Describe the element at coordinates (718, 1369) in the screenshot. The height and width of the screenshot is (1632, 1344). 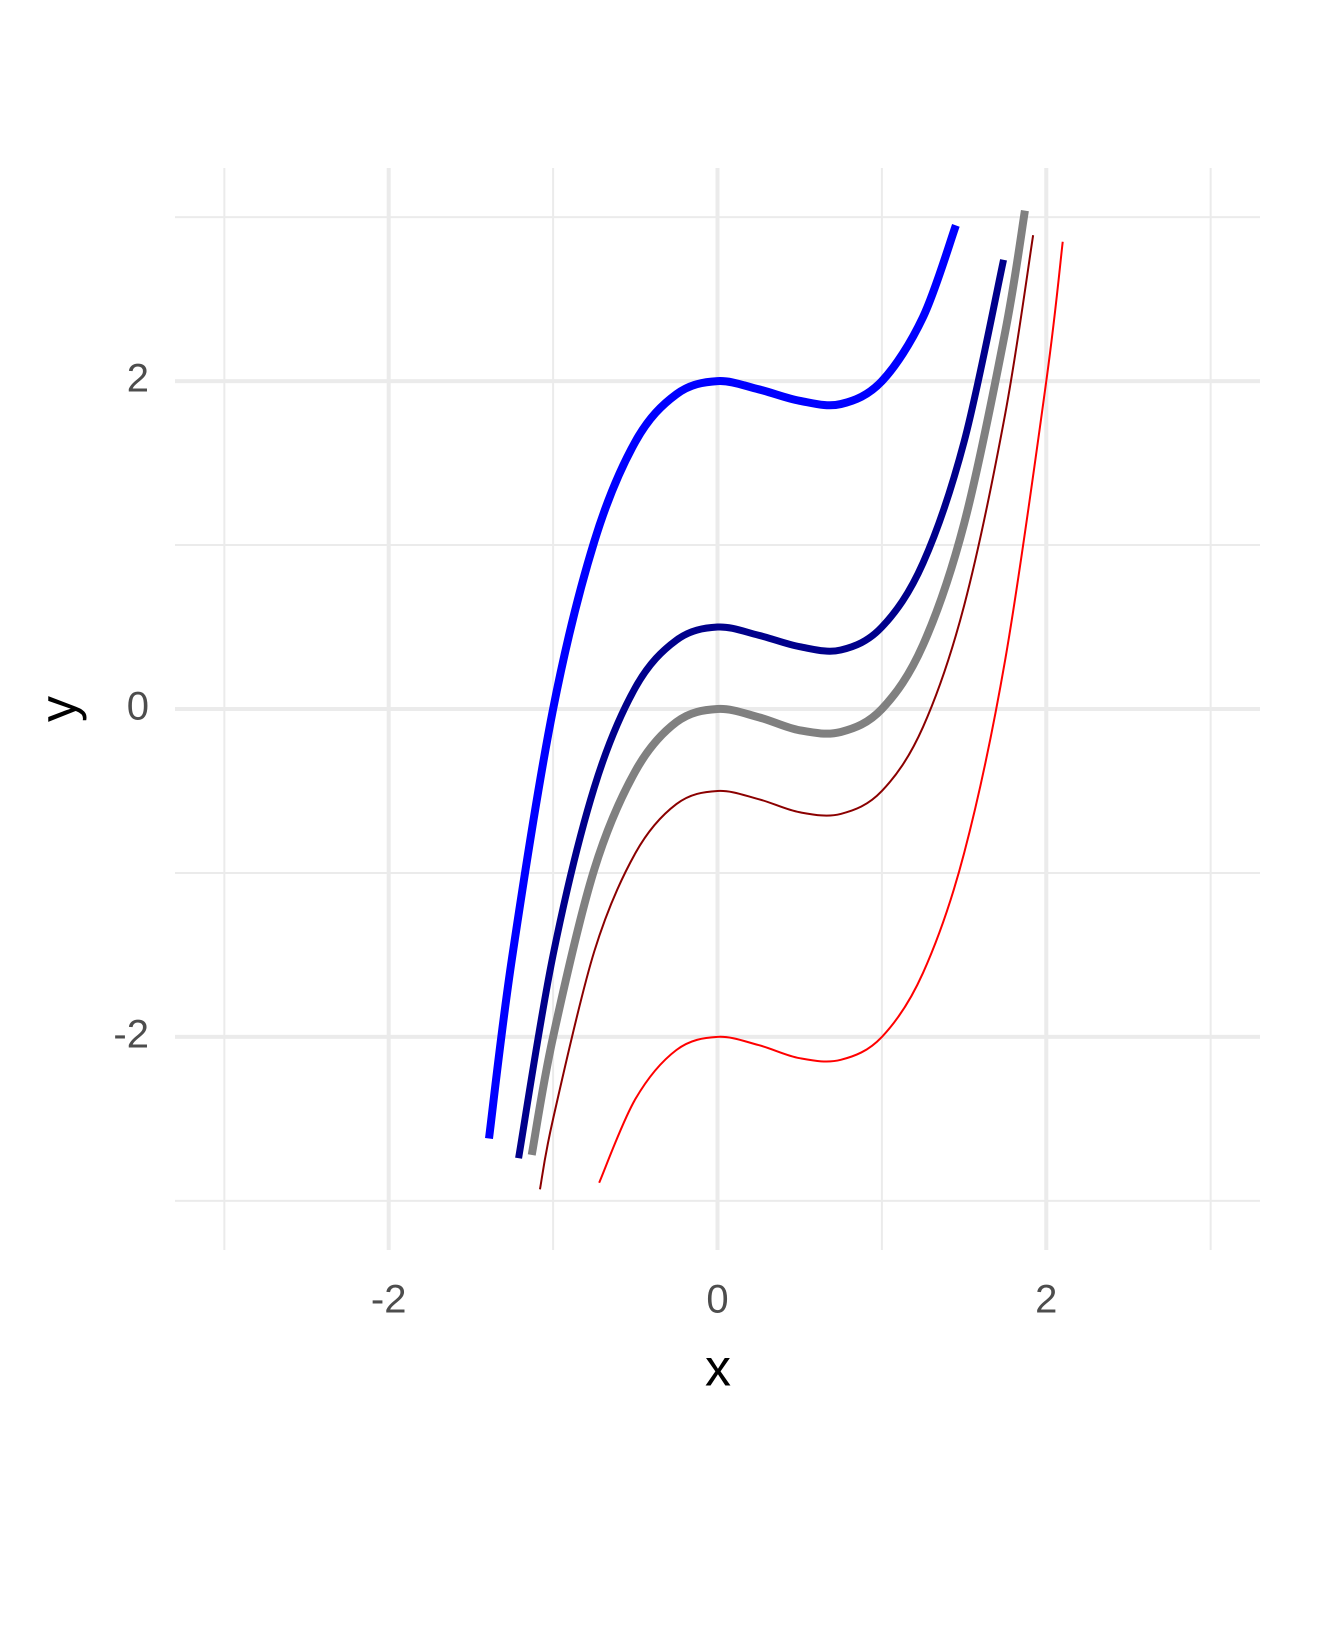
I see `x-axis-title: x` at that location.